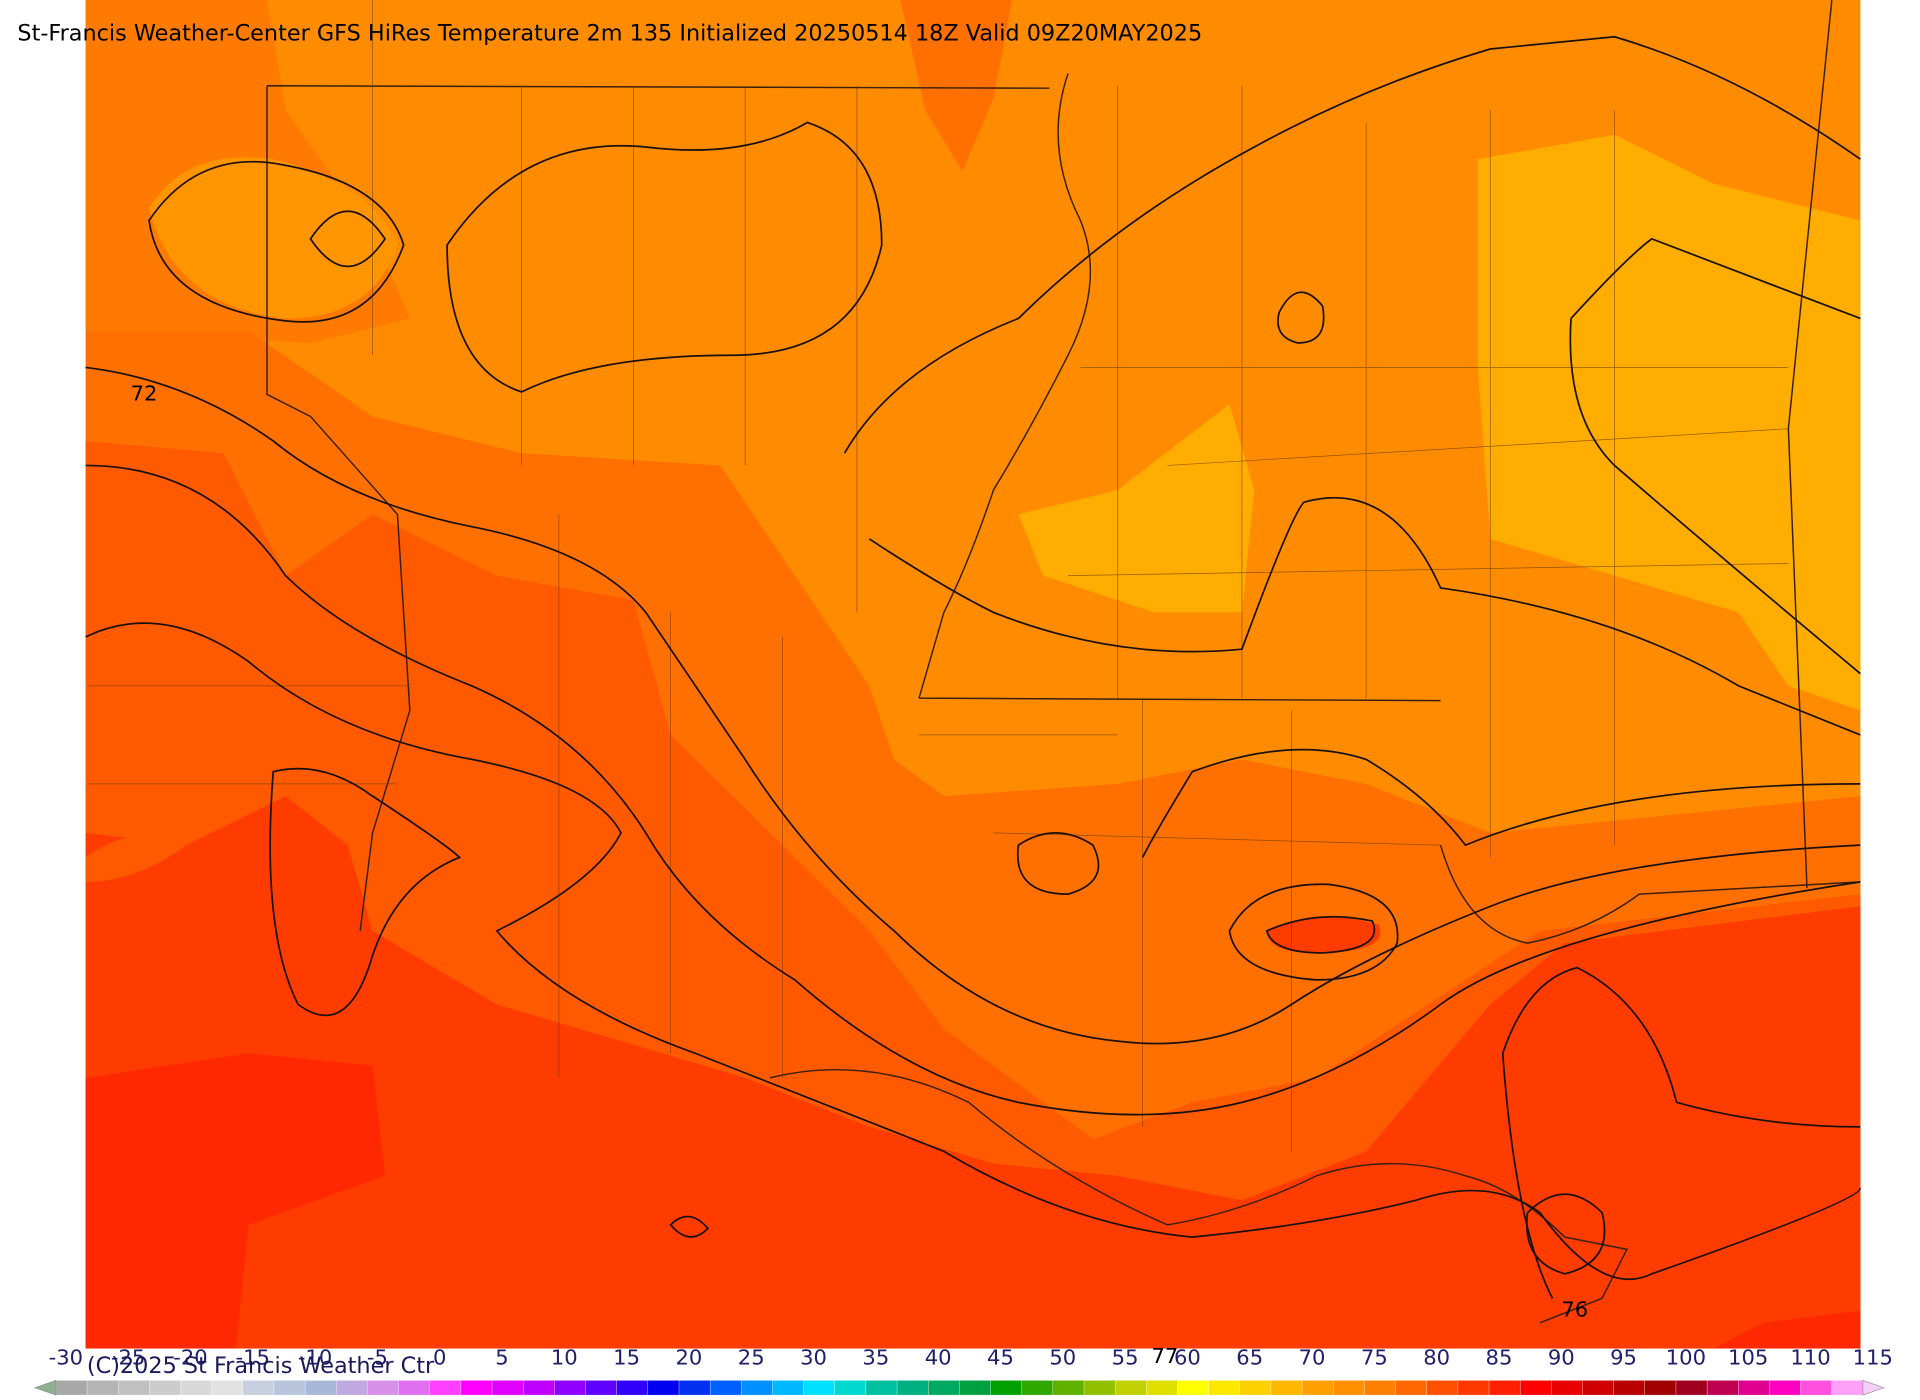  What do you see at coordinates (315, 1358) in the screenshot?
I see `colorbar-tick-label: -10` at bounding box center [315, 1358].